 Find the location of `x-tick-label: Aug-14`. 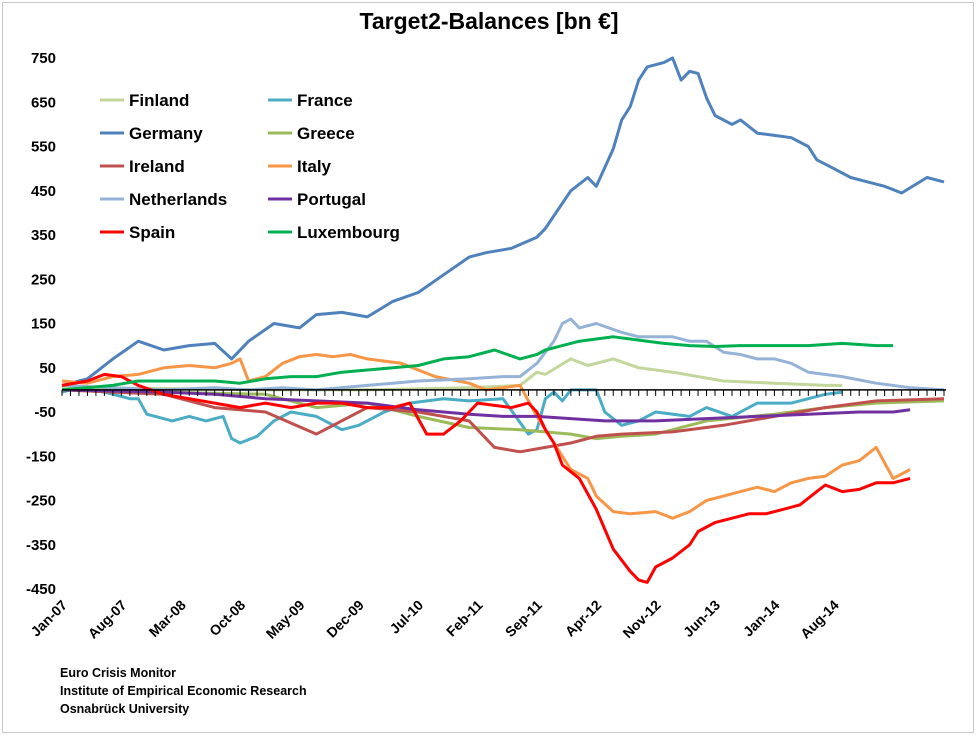

x-tick-label: Aug-14 is located at coordinates (819, 619).